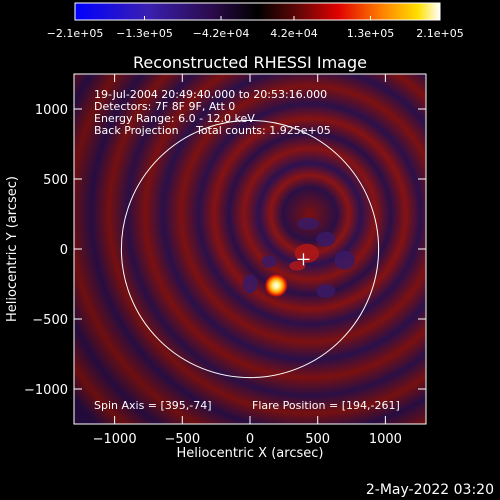  What do you see at coordinates (293, 33) in the screenshot?
I see `colorbar-tick-label: 4.2e+04` at bounding box center [293, 33].